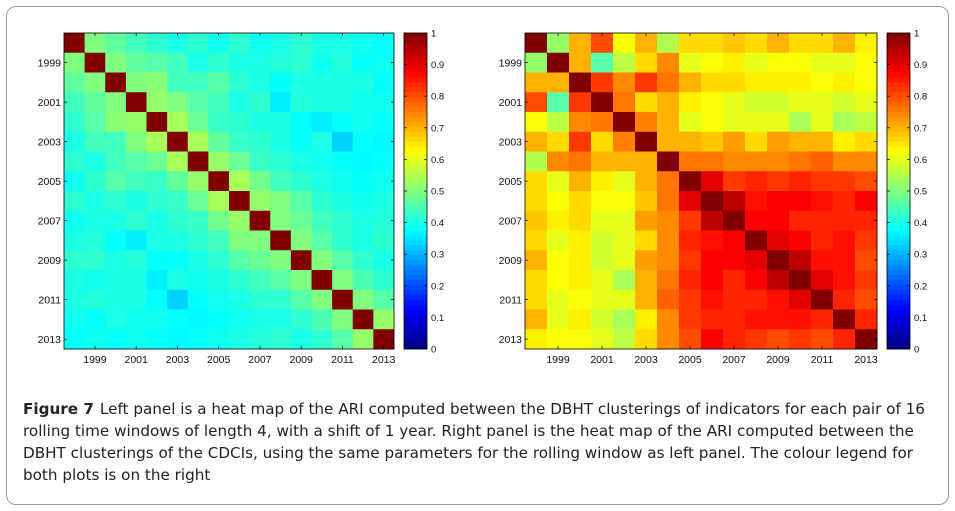  I want to click on x-tick-label: 1999, so click(558, 360).